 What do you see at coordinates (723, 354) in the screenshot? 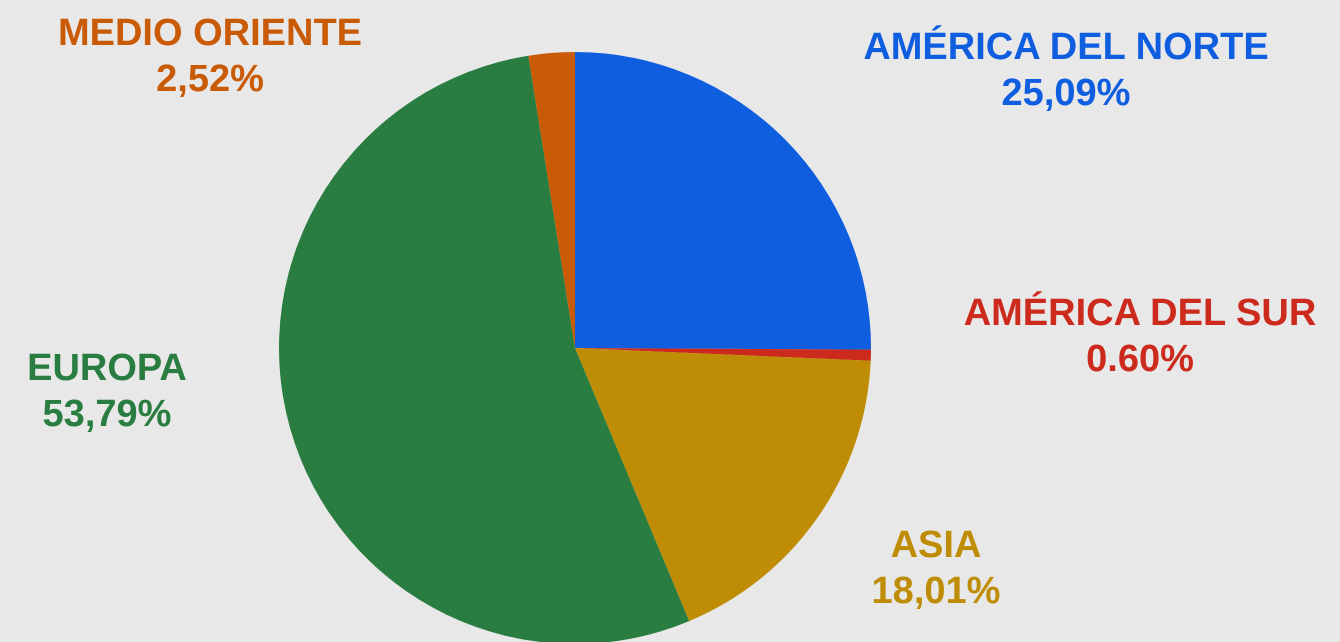
I see `pie-slice-américa-del-sur` at bounding box center [723, 354].